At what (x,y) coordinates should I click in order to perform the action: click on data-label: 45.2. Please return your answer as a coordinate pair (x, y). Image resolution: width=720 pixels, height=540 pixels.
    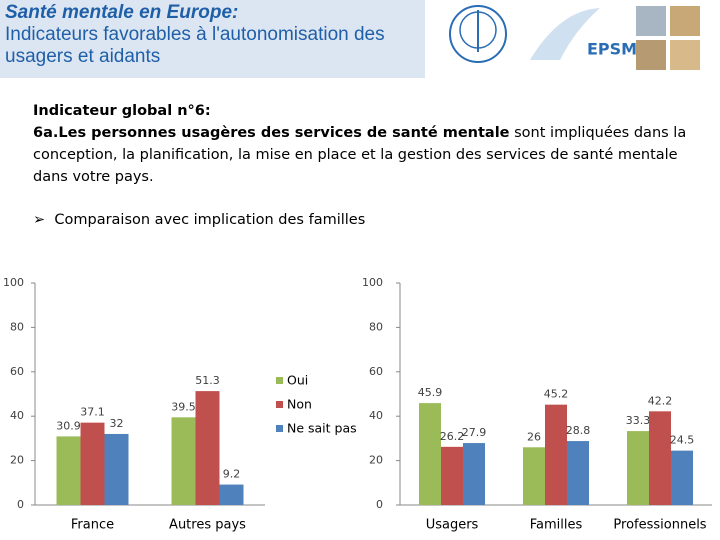
    Looking at the image, I should click on (556, 394).